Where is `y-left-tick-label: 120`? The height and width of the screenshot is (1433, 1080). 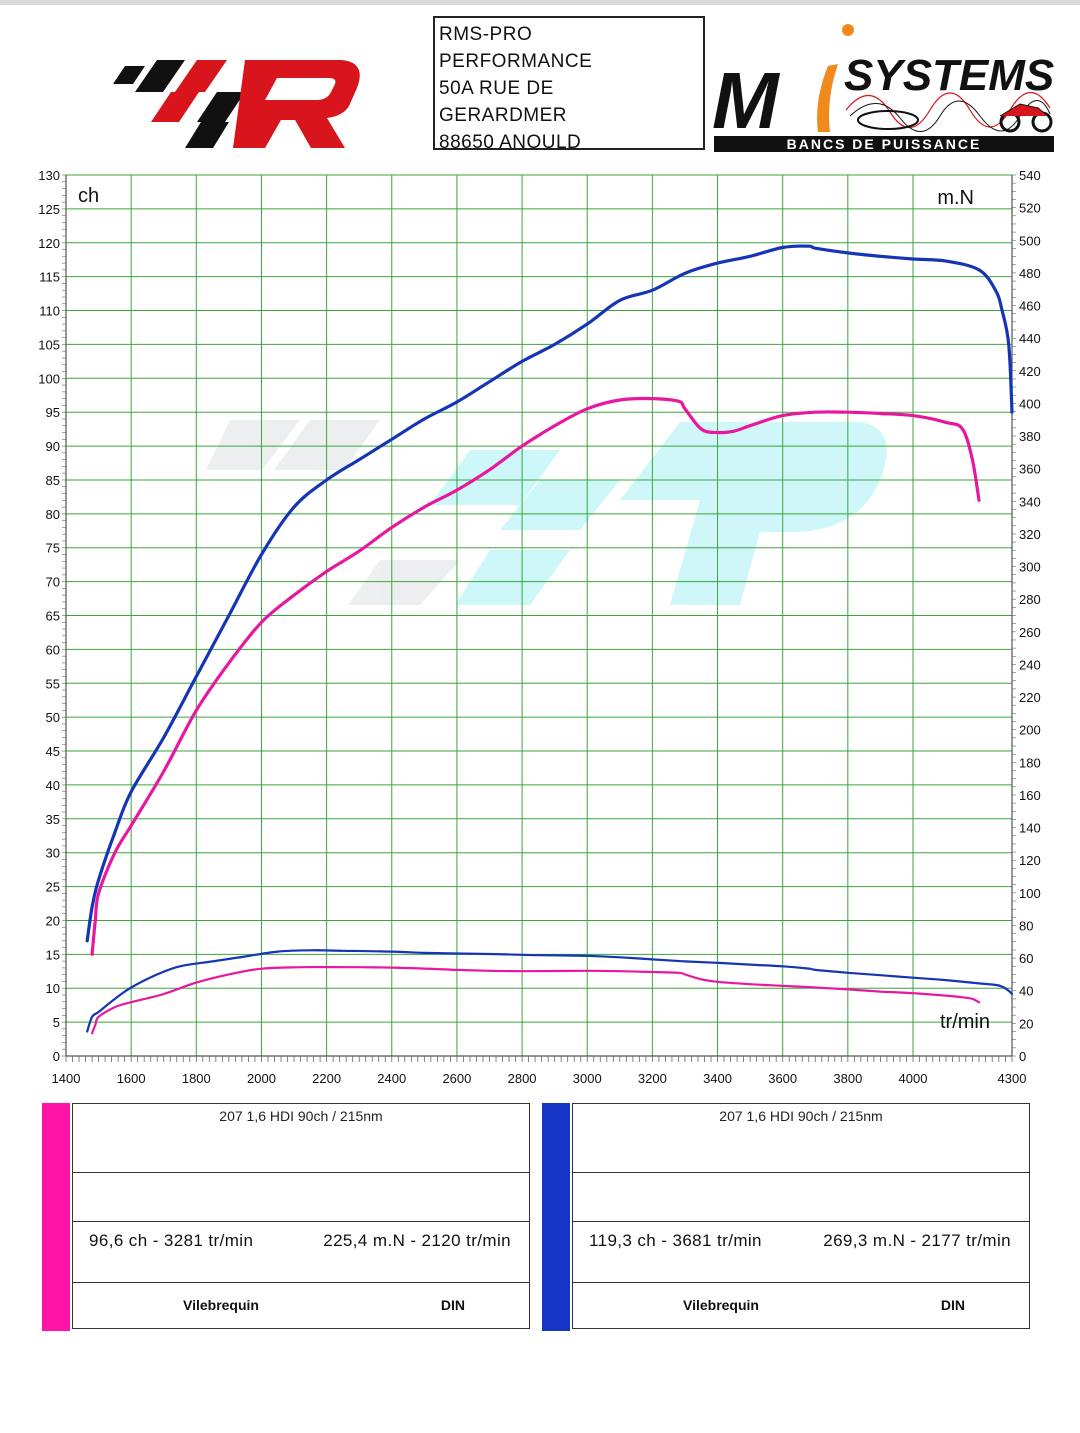 y-left-tick-label: 120 is located at coordinates (49, 243).